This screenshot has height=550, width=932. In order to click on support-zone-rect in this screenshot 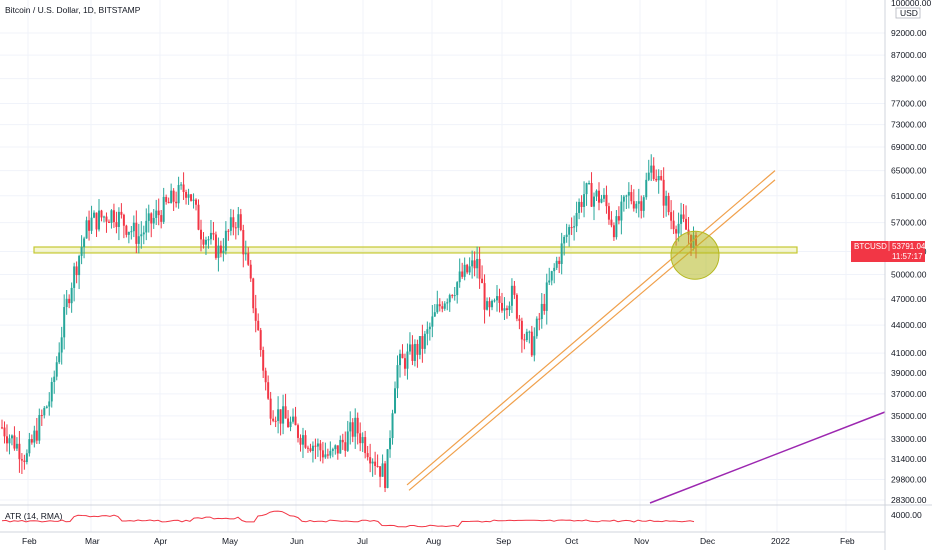, I will do `click(415, 250)`.